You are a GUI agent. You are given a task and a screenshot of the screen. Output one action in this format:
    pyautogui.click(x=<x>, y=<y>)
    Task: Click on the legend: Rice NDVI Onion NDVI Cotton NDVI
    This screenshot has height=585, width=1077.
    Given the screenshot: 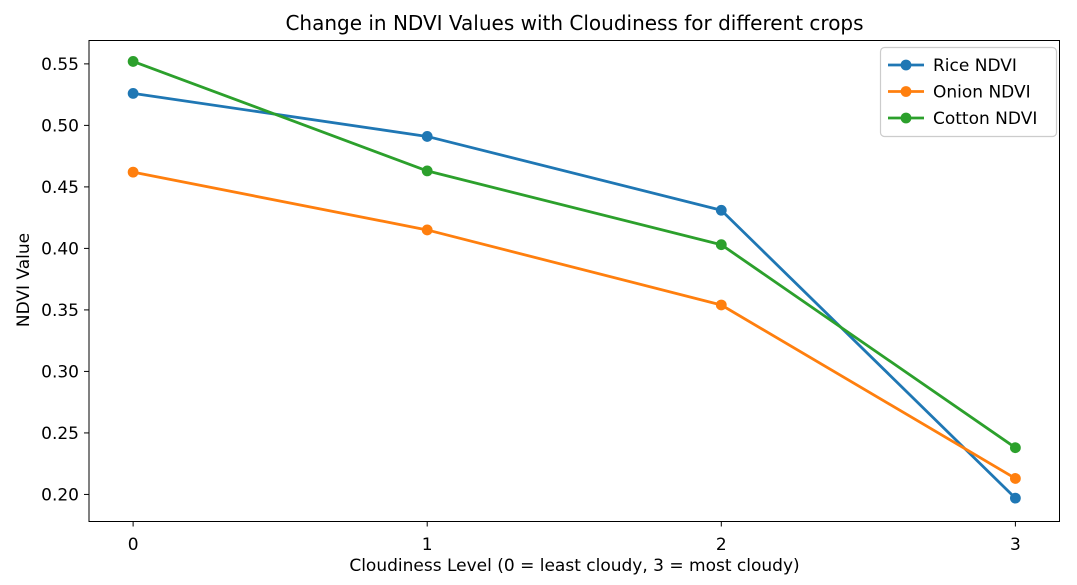 What is the action you would take?
    pyautogui.click(x=968, y=92)
    